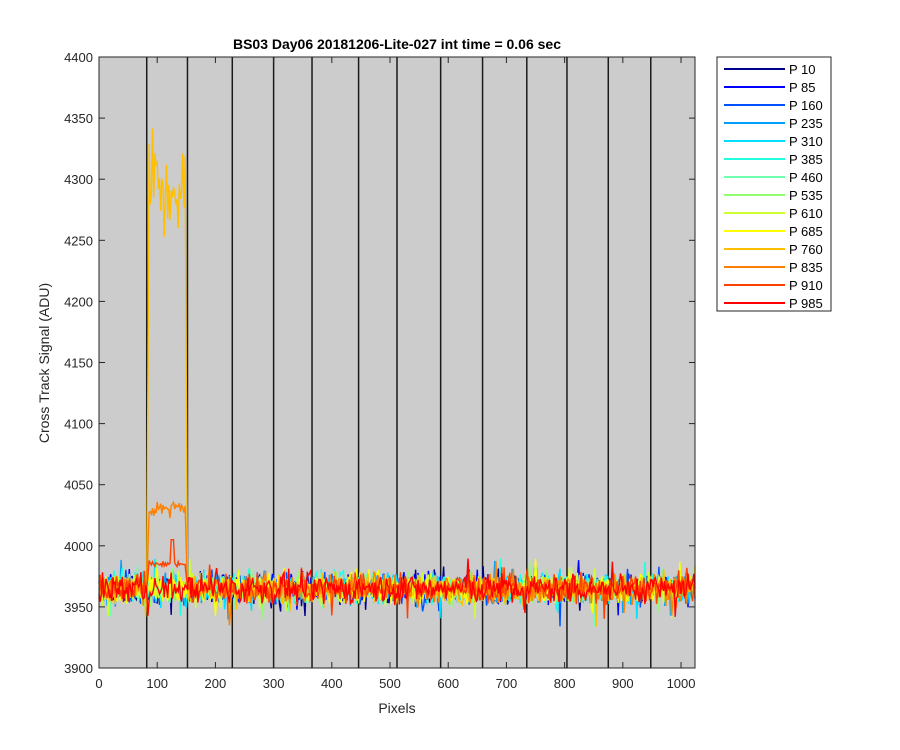 This screenshot has height=750, width=900. I want to click on legend-box, so click(774, 184).